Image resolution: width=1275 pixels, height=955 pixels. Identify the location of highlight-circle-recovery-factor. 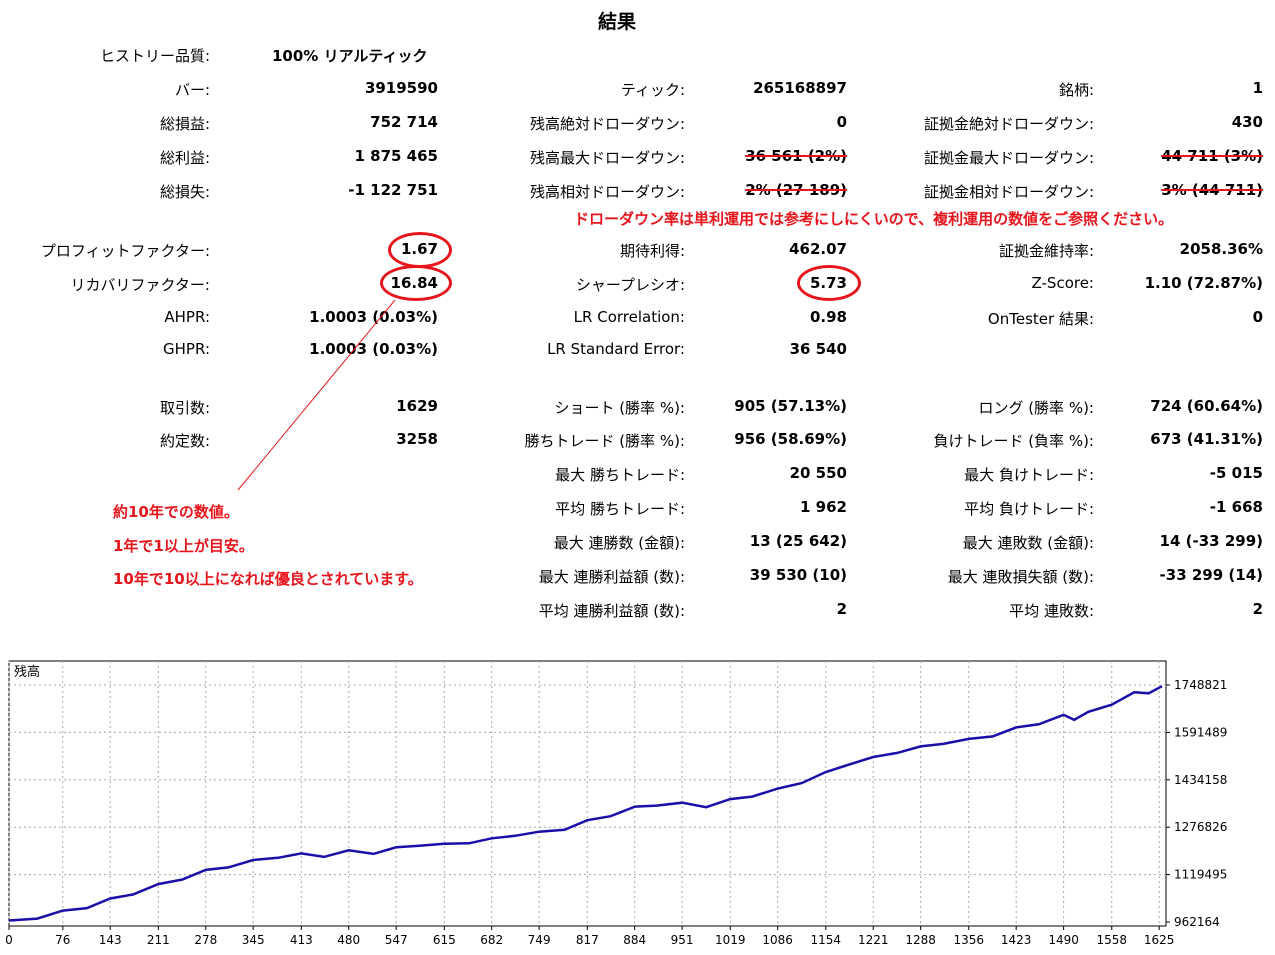
(416, 283).